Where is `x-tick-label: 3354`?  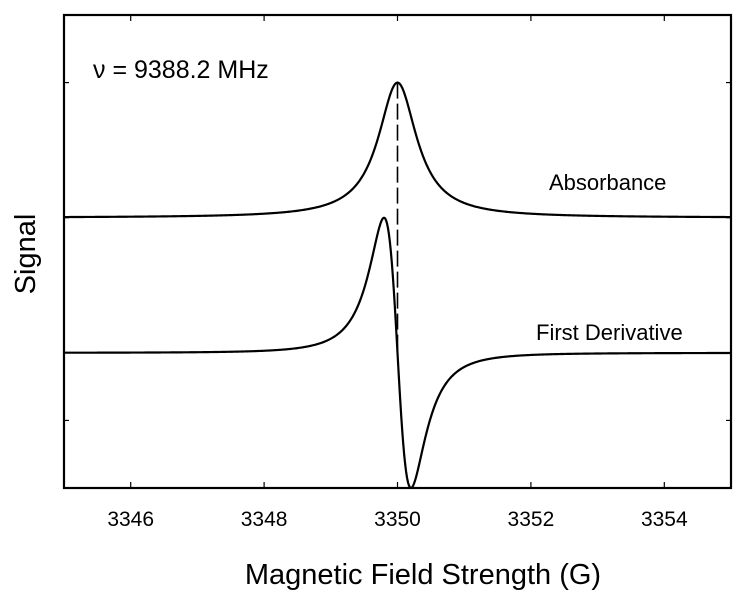 x-tick-label: 3354 is located at coordinates (664, 519).